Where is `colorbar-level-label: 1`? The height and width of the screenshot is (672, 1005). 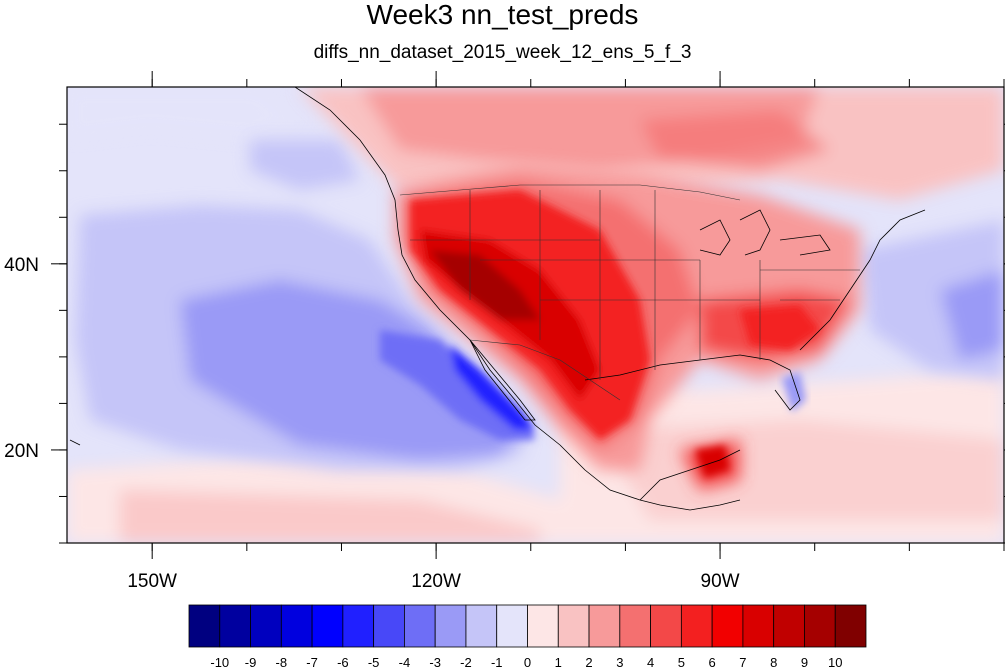
colorbar-level-label: 1 is located at coordinates (558, 662).